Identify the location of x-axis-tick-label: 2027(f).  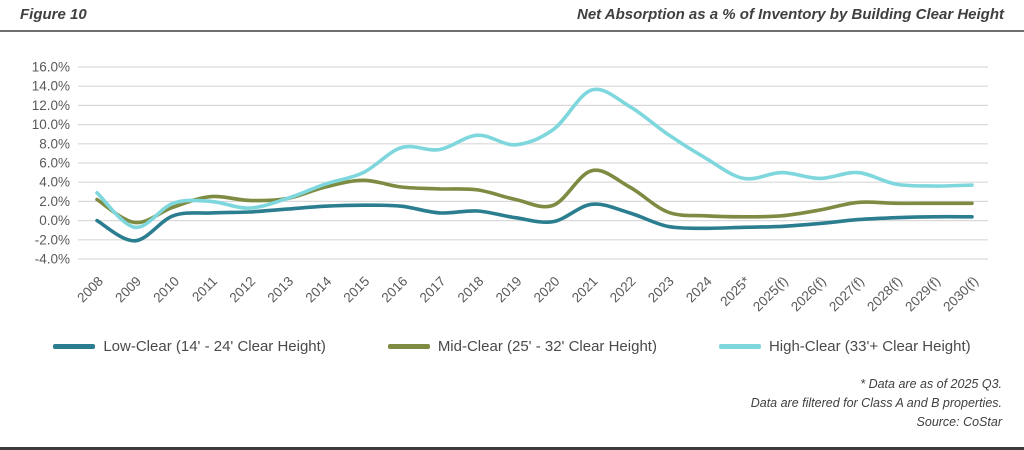
(846, 294).